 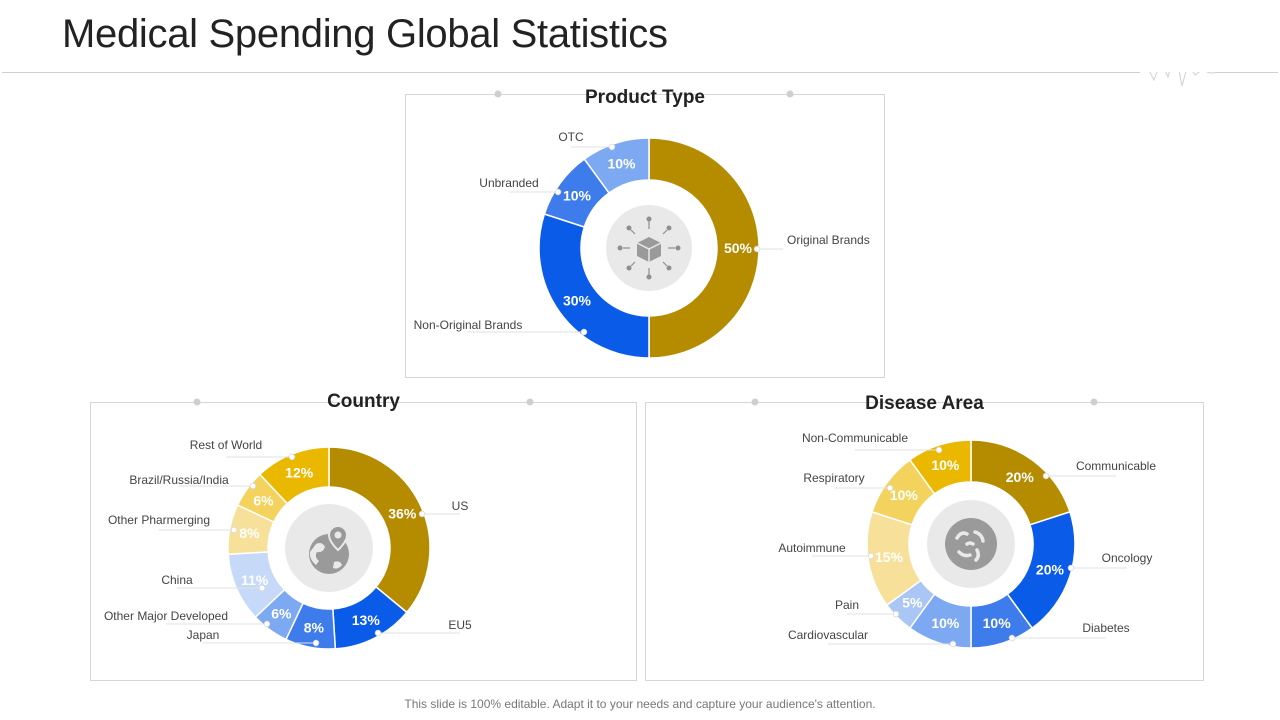 What do you see at coordinates (1207, 79) in the screenshot?
I see `heartbeat-icon` at bounding box center [1207, 79].